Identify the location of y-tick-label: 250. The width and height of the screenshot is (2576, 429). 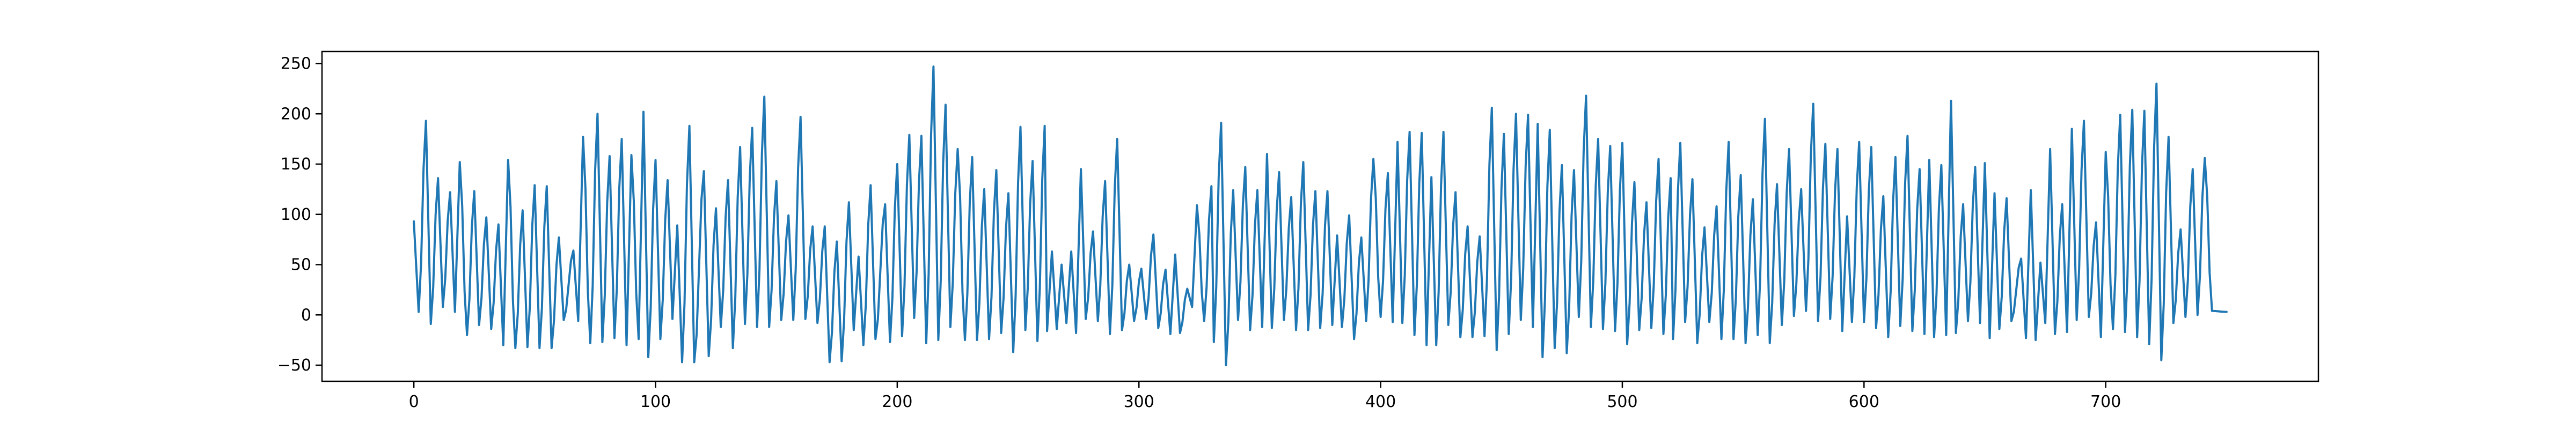
(296, 64).